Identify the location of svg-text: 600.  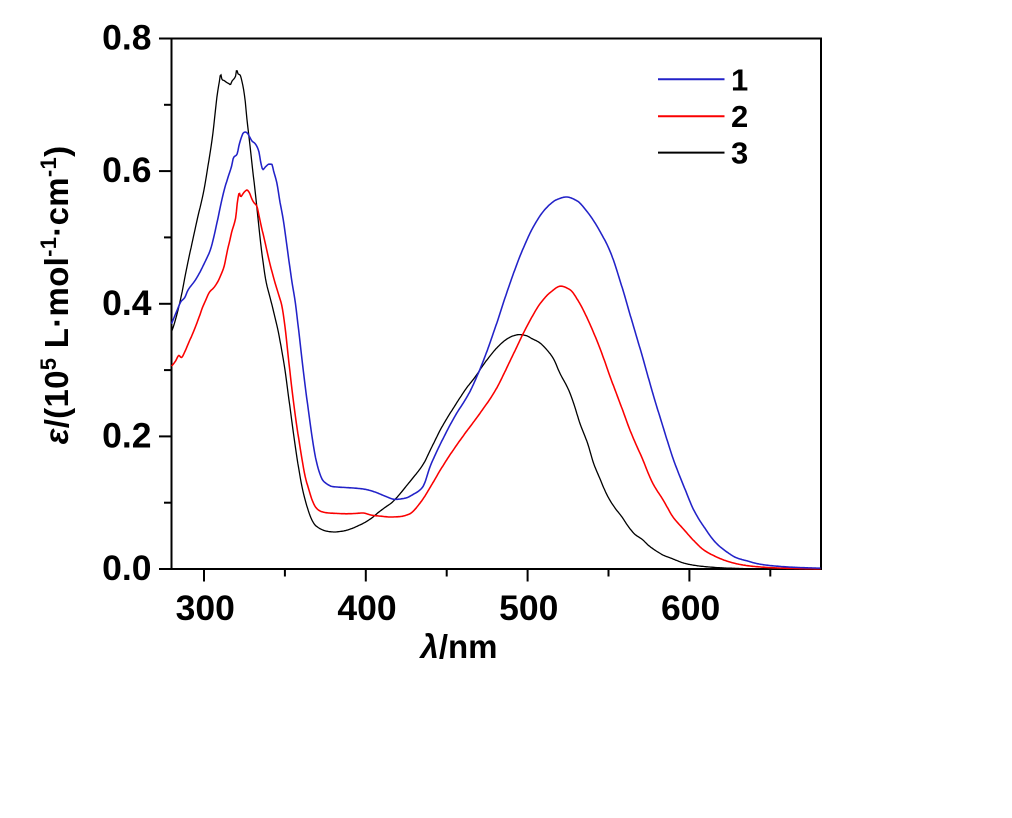
(690, 608).